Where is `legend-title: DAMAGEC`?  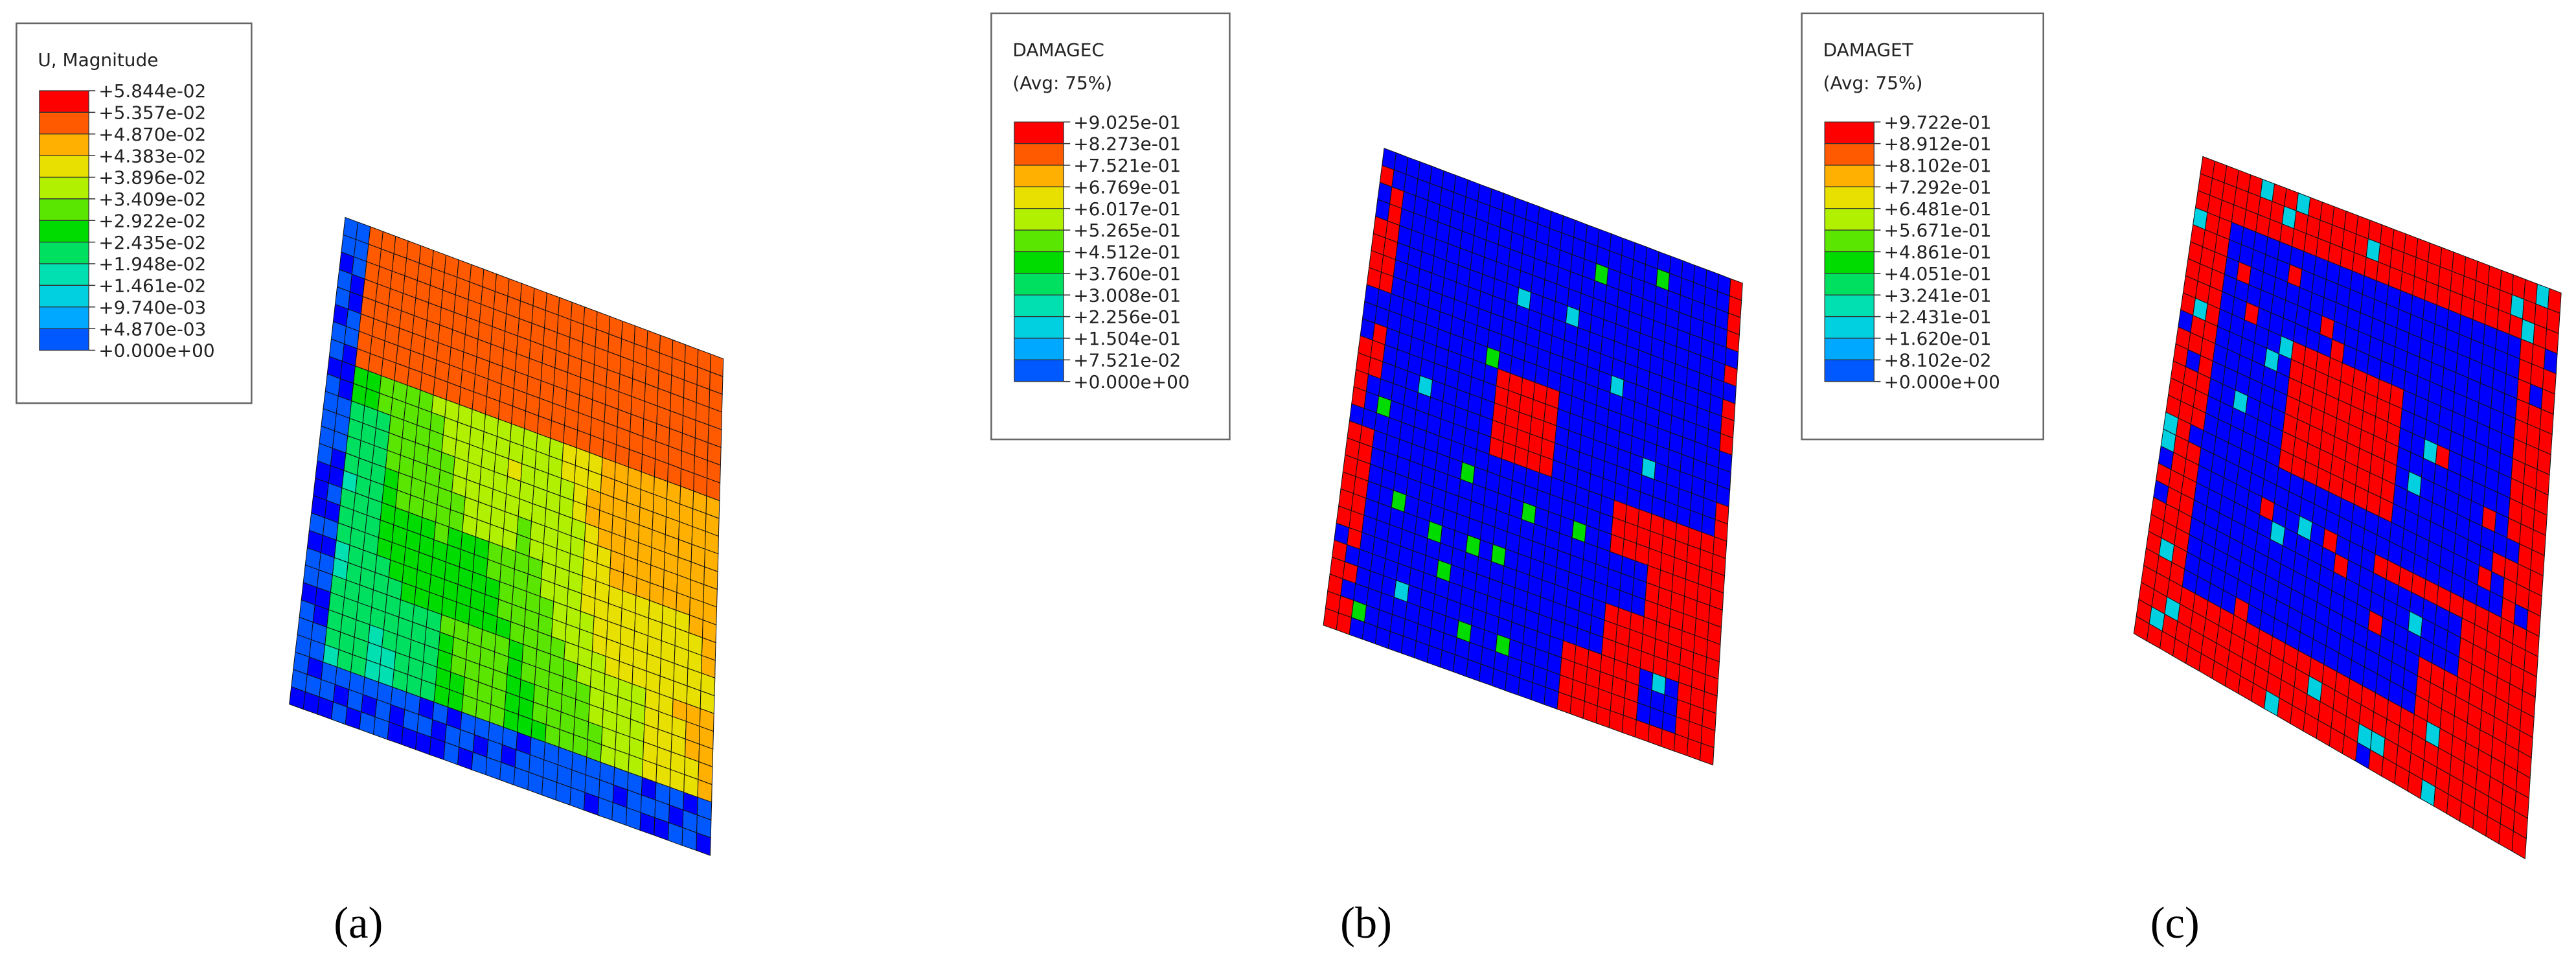
legend-title: DAMAGEC is located at coordinates (1058, 50).